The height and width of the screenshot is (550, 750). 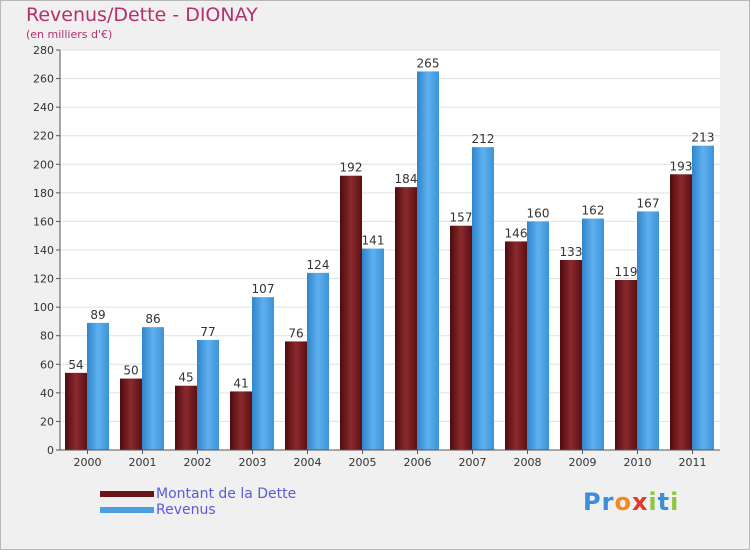 I want to click on data-label: 213, so click(x=703, y=138).